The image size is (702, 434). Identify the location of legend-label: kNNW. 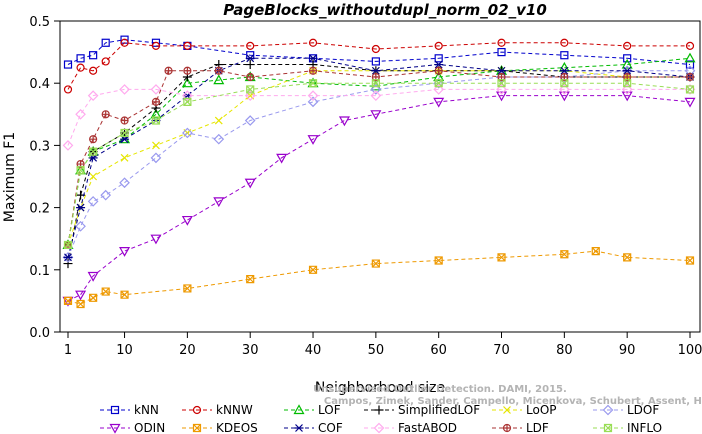
(234, 410).